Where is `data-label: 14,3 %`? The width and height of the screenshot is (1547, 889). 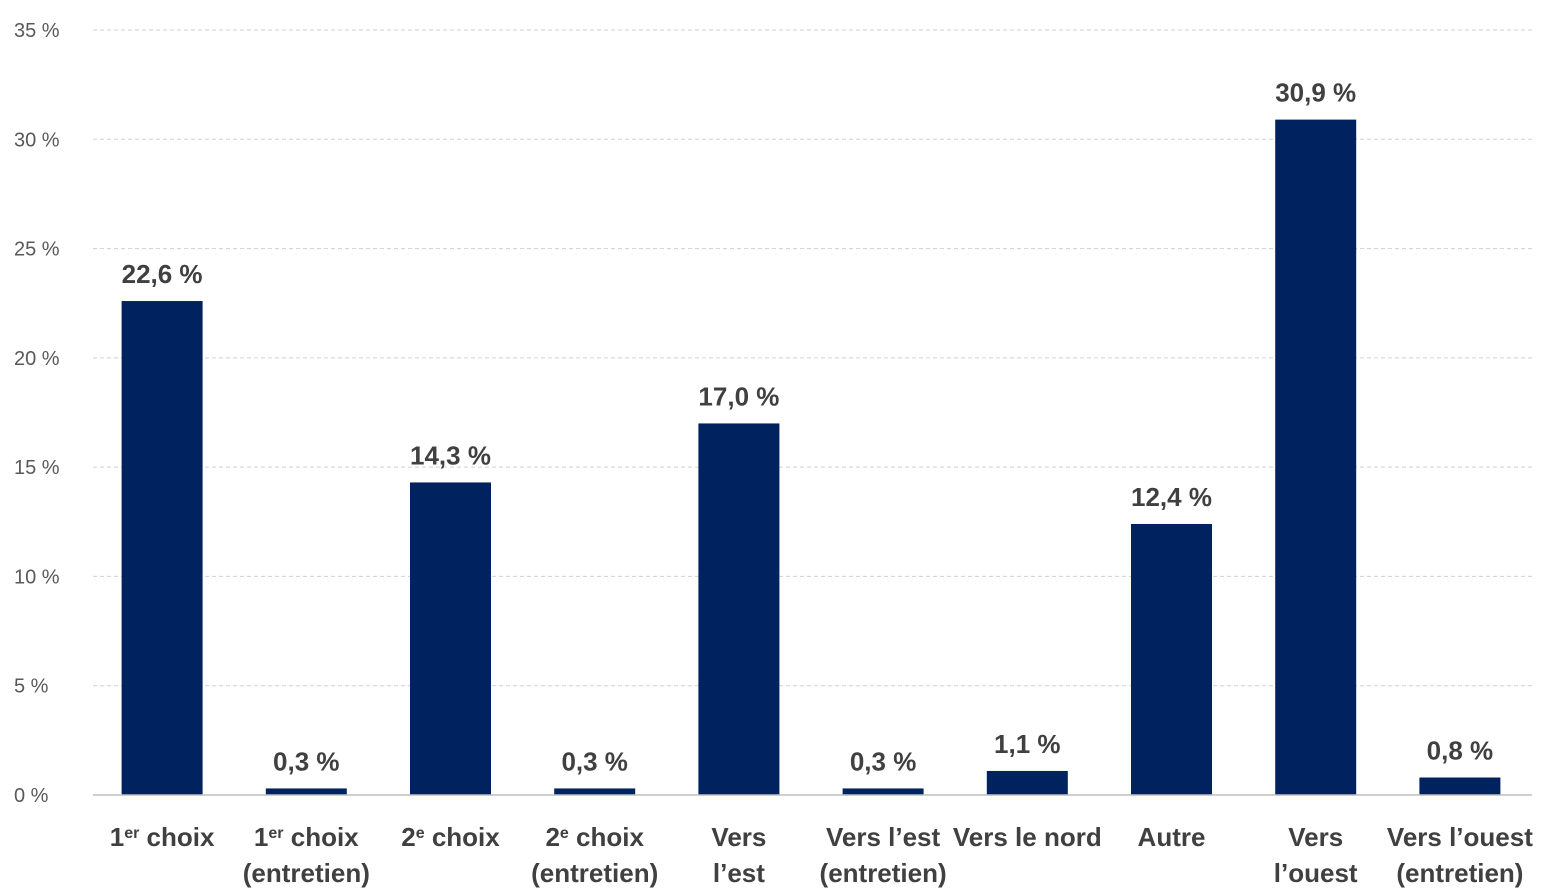
data-label: 14,3 % is located at coordinates (450, 455).